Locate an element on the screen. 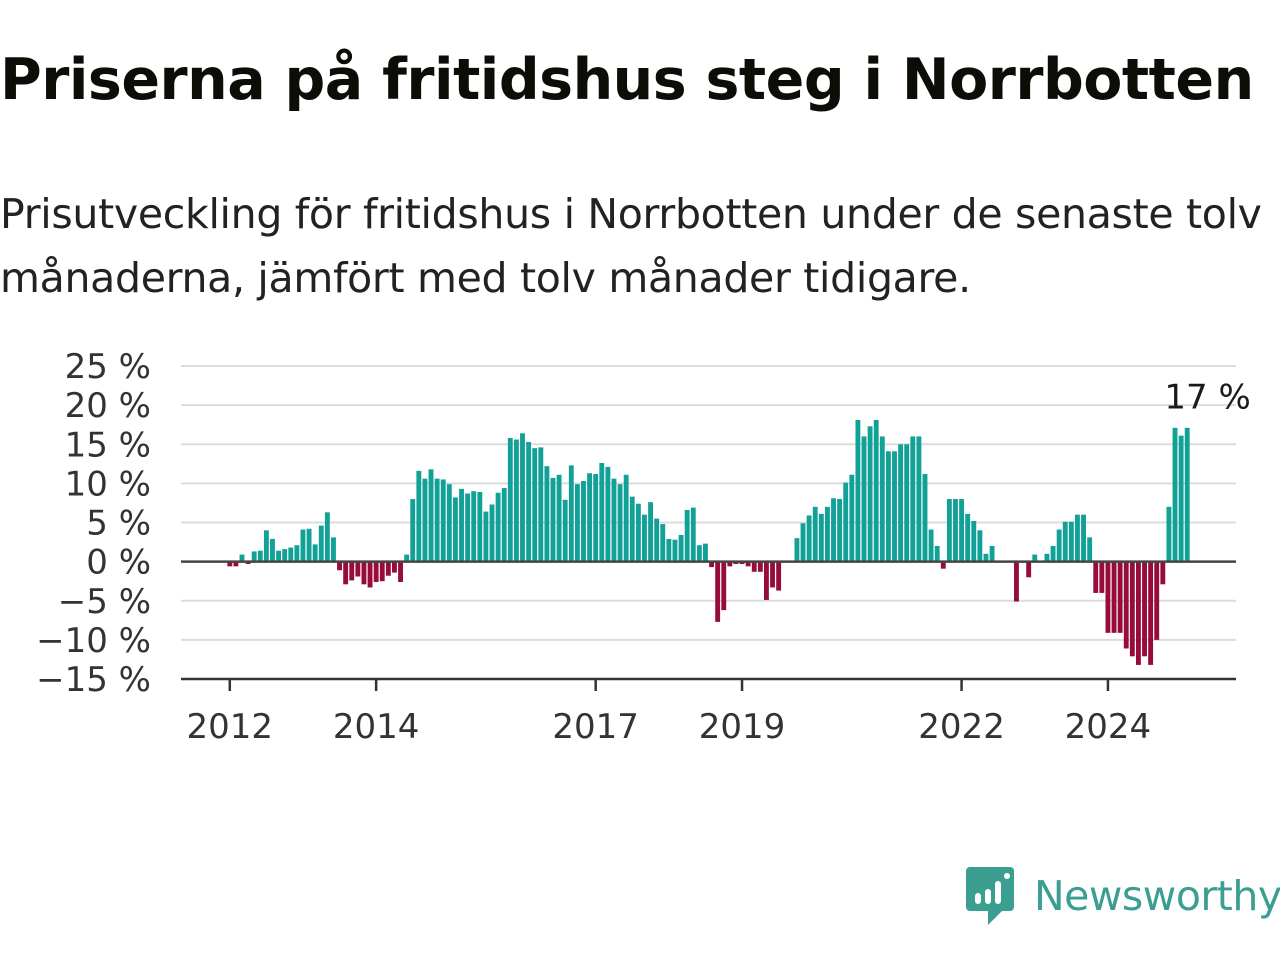 This screenshot has width=1280, height=960. y-tick-label: 15 % is located at coordinates (108, 445).